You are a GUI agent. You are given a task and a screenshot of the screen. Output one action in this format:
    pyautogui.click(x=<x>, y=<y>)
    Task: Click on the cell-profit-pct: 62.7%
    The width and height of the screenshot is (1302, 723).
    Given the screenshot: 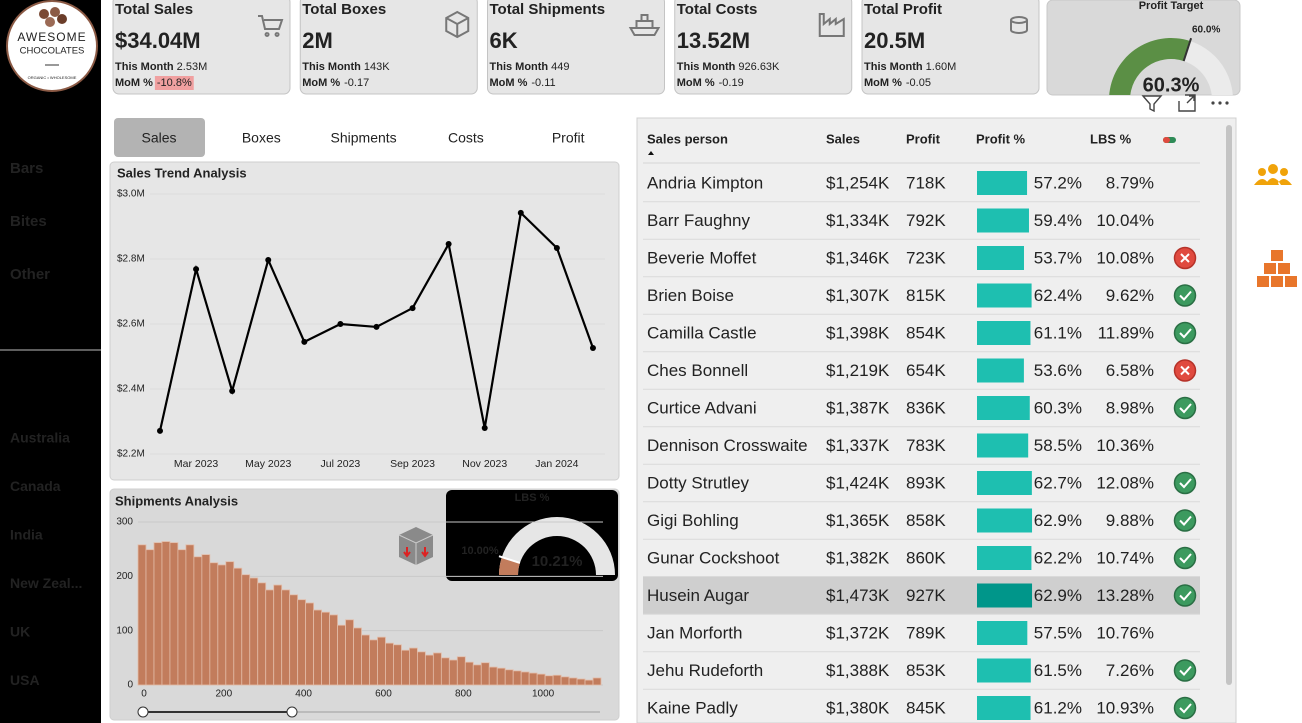 What is the action you would take?
    pyautogui.click(x=1058, y=482)
    